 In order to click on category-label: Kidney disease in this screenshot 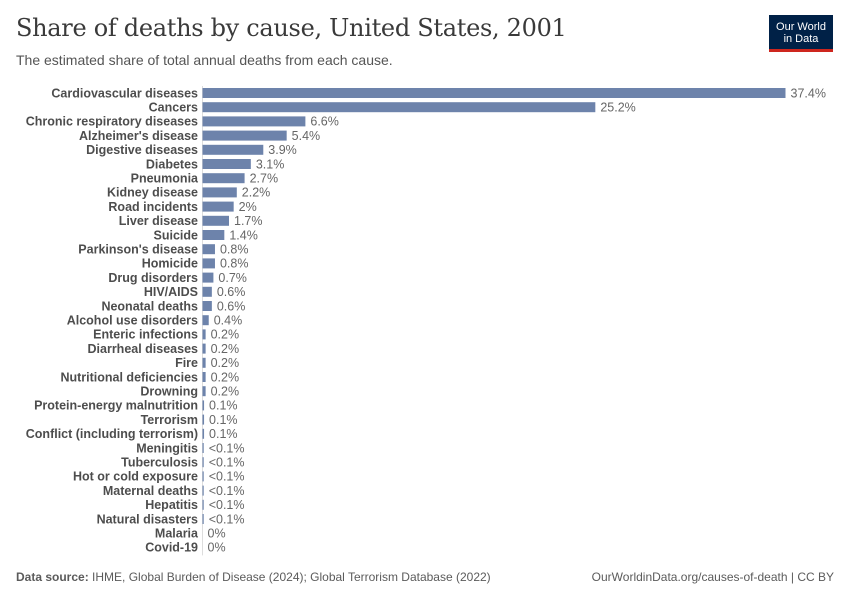, I will do `click(152, 193)`.